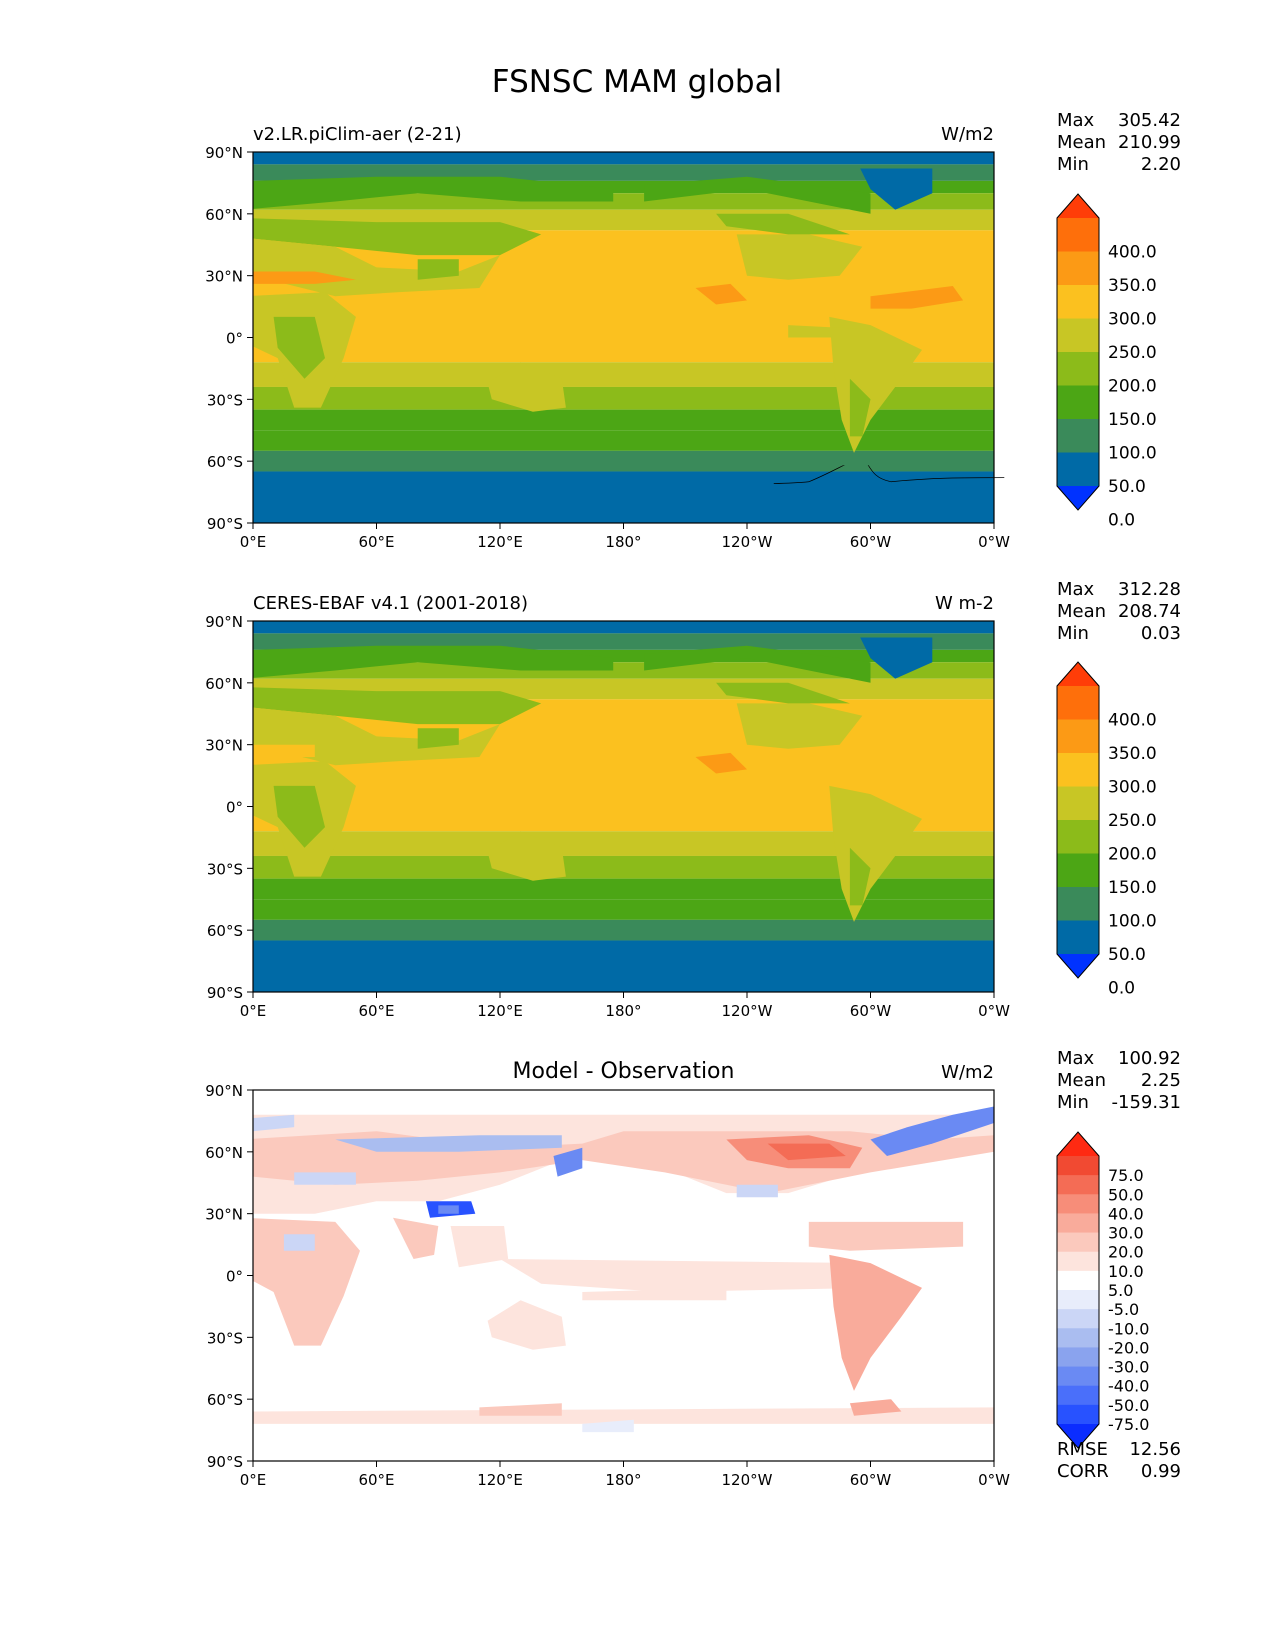  I want to click on colorbar-tick-label: 250.0, so click(1132, 821).